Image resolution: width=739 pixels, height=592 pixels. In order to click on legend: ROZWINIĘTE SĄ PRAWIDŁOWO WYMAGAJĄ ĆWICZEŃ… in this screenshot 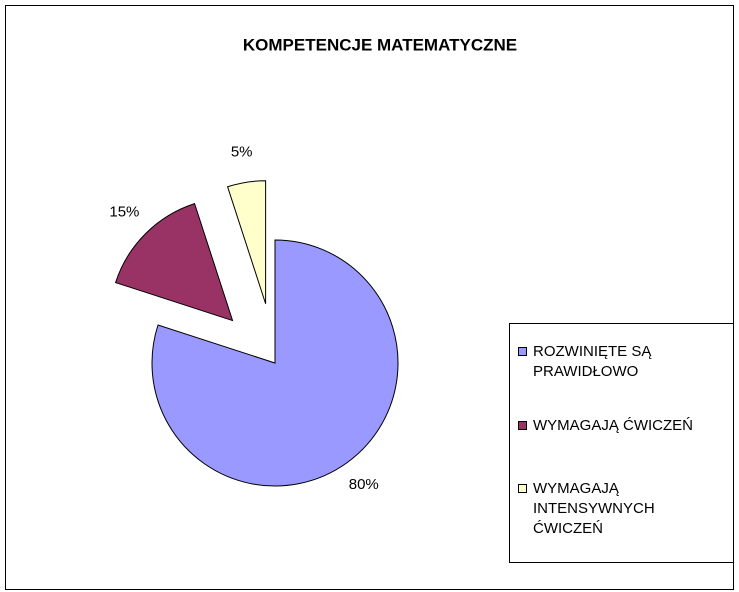, I will do `click(621, 443)`.